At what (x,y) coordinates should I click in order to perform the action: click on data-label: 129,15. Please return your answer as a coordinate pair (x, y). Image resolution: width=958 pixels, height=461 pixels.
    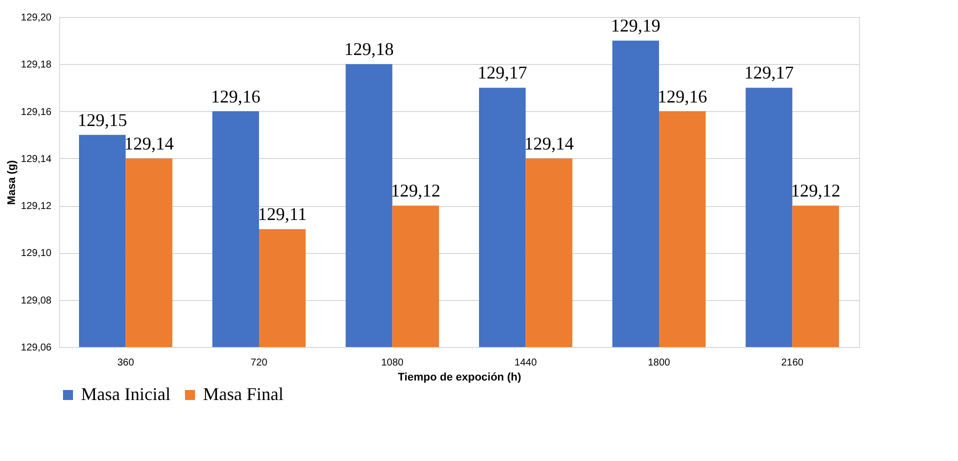
    Looking at the image, I should click on (103, 120).